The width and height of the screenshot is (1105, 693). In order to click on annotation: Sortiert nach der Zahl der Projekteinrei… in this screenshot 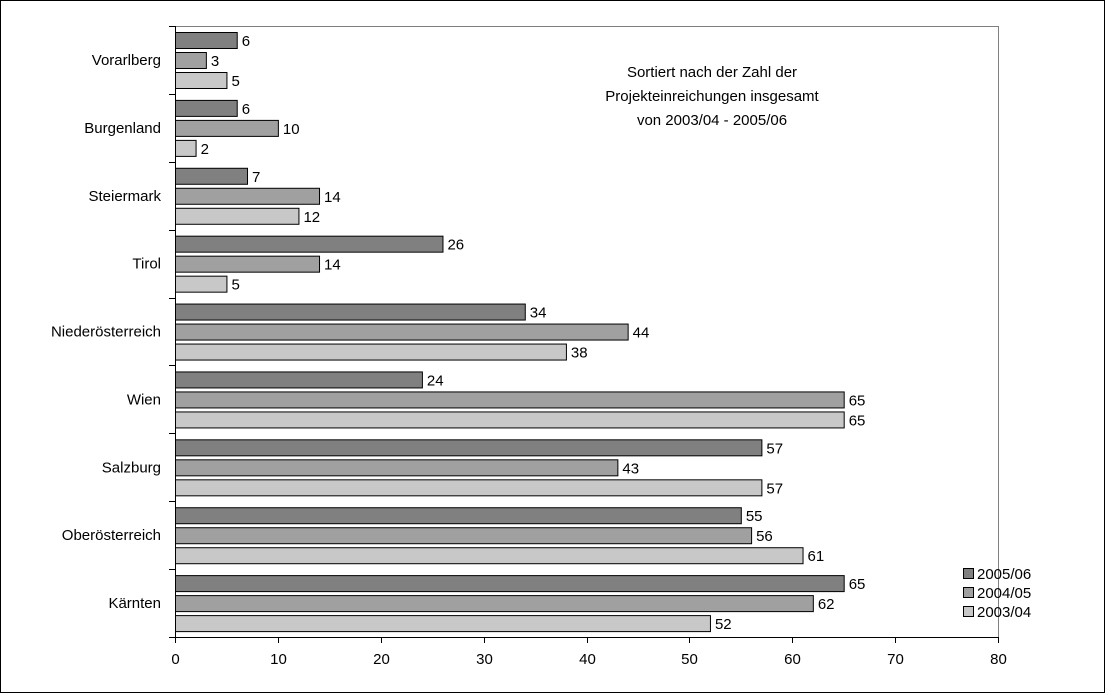, I will do `click(712, 96)`.